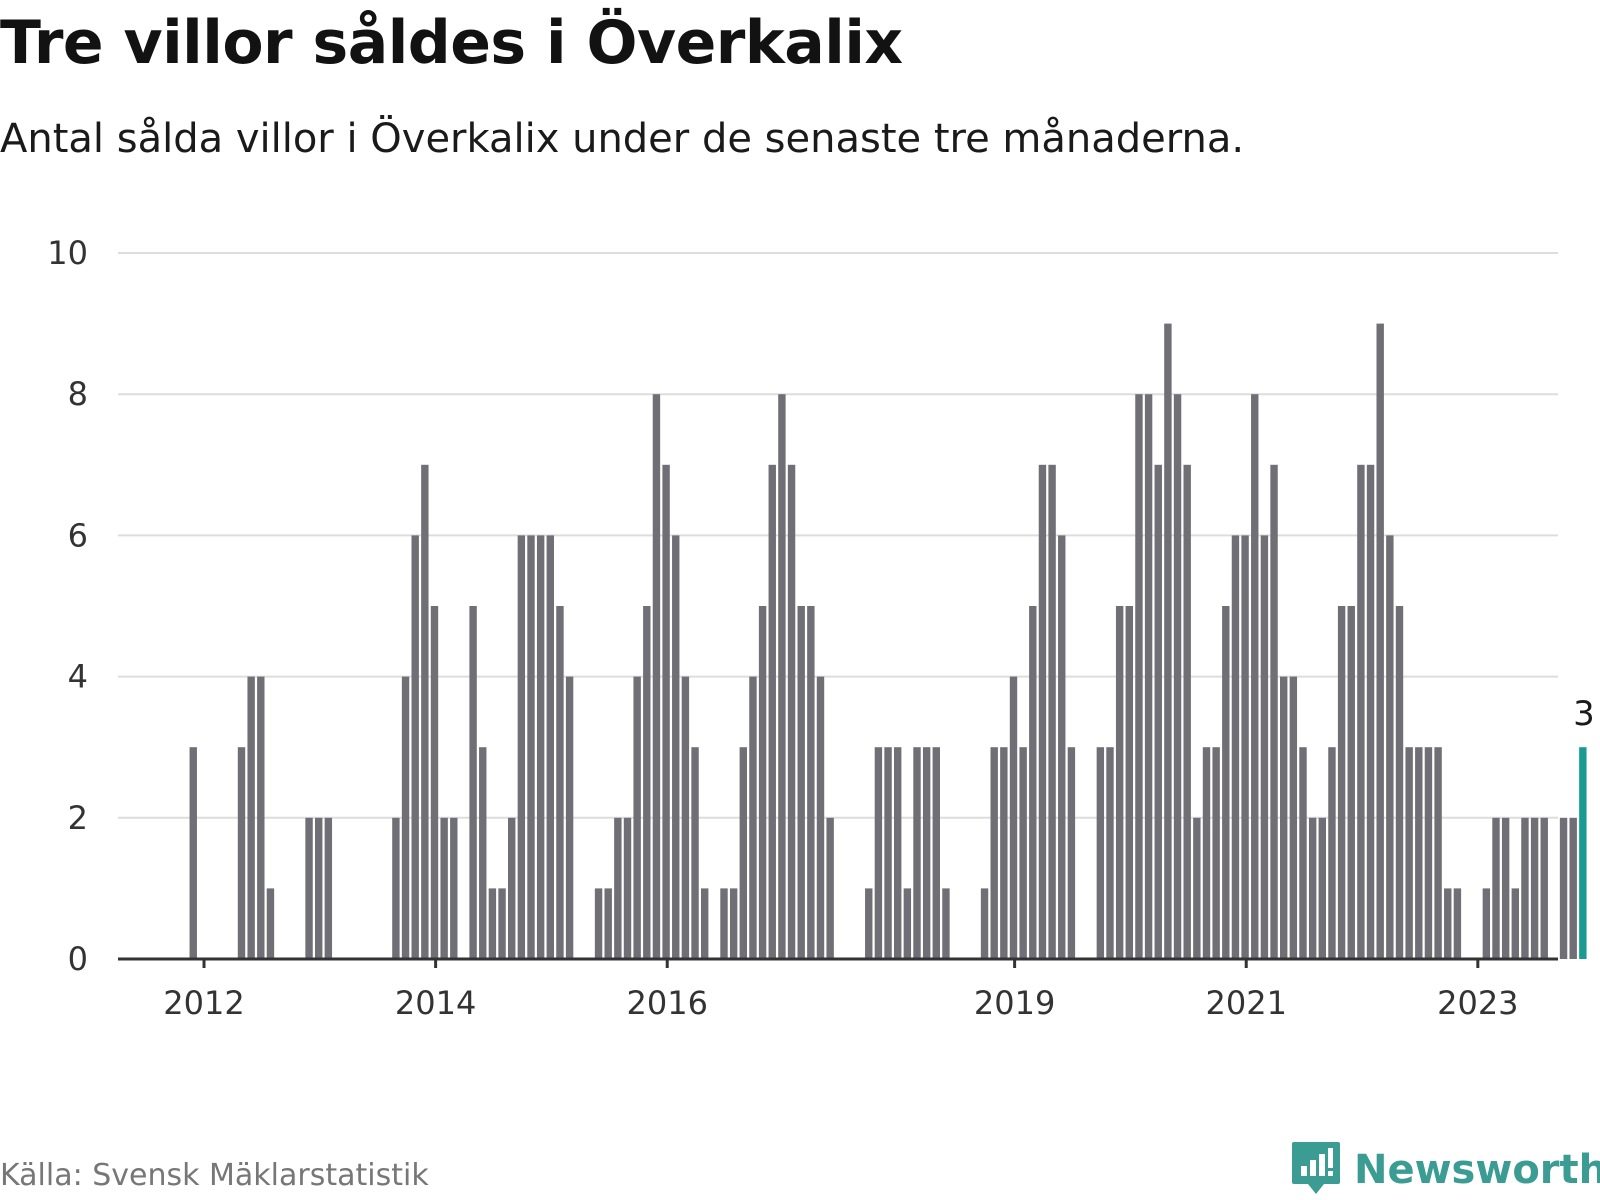  Describe the element at coordinates (435, 1003) in the screenshot. I see `x-tick-label: 2014` at that location.